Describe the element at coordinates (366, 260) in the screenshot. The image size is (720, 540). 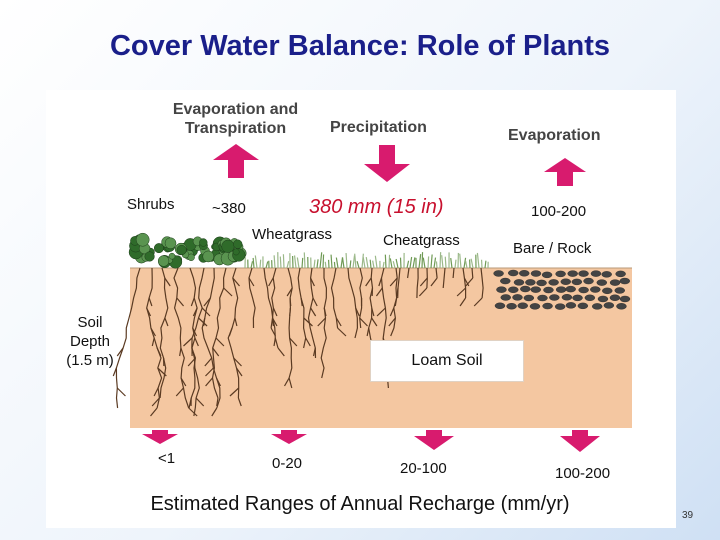
I see `grass-strip` at that location.